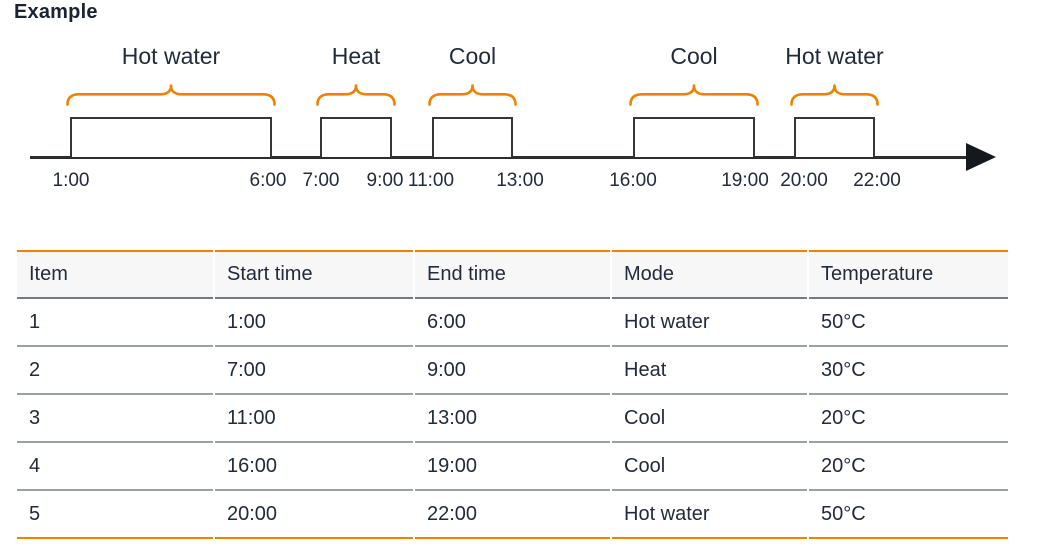 This screenshot has height=548, width=1045. Describe the element at coordinates (908, 371) in the screenshot. I see `table-cell: 30°C` at that location.